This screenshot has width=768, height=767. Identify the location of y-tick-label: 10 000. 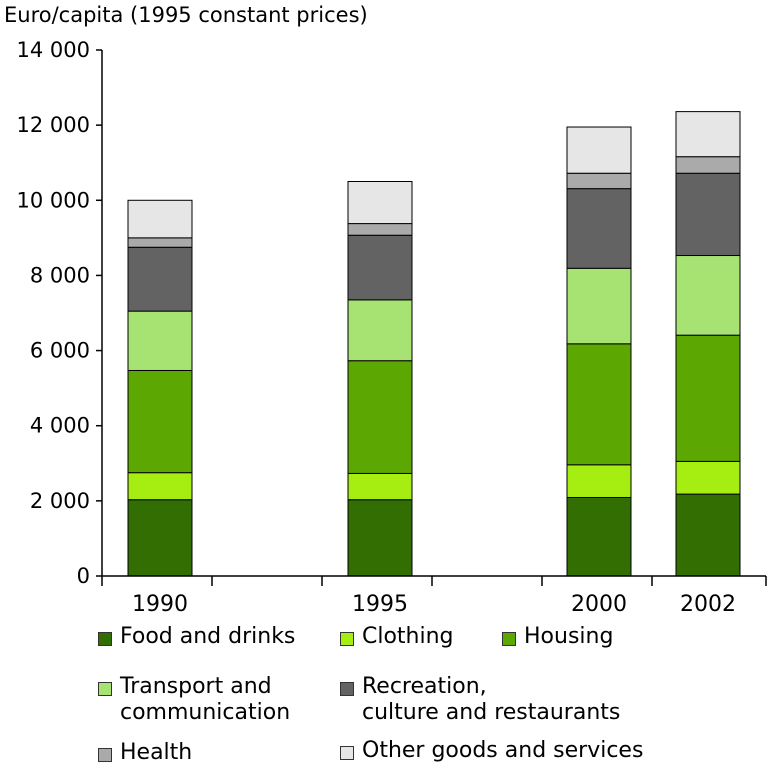
(53, 200).